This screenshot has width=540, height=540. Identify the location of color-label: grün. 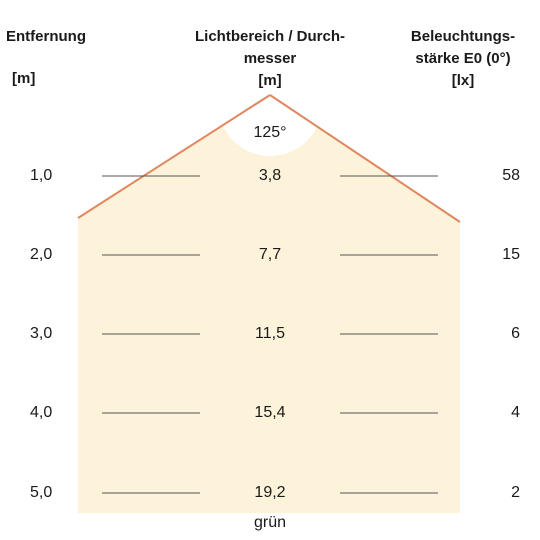
(270, 522).